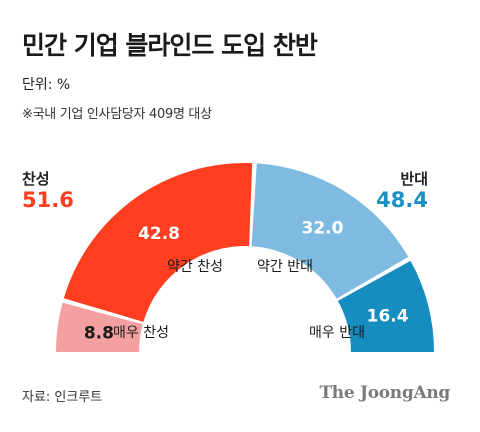  What do you see at coordinates (62, 397) in the screenshot?
I see `source-note: 자료: 인크루트` at bounding box center [62, 397].